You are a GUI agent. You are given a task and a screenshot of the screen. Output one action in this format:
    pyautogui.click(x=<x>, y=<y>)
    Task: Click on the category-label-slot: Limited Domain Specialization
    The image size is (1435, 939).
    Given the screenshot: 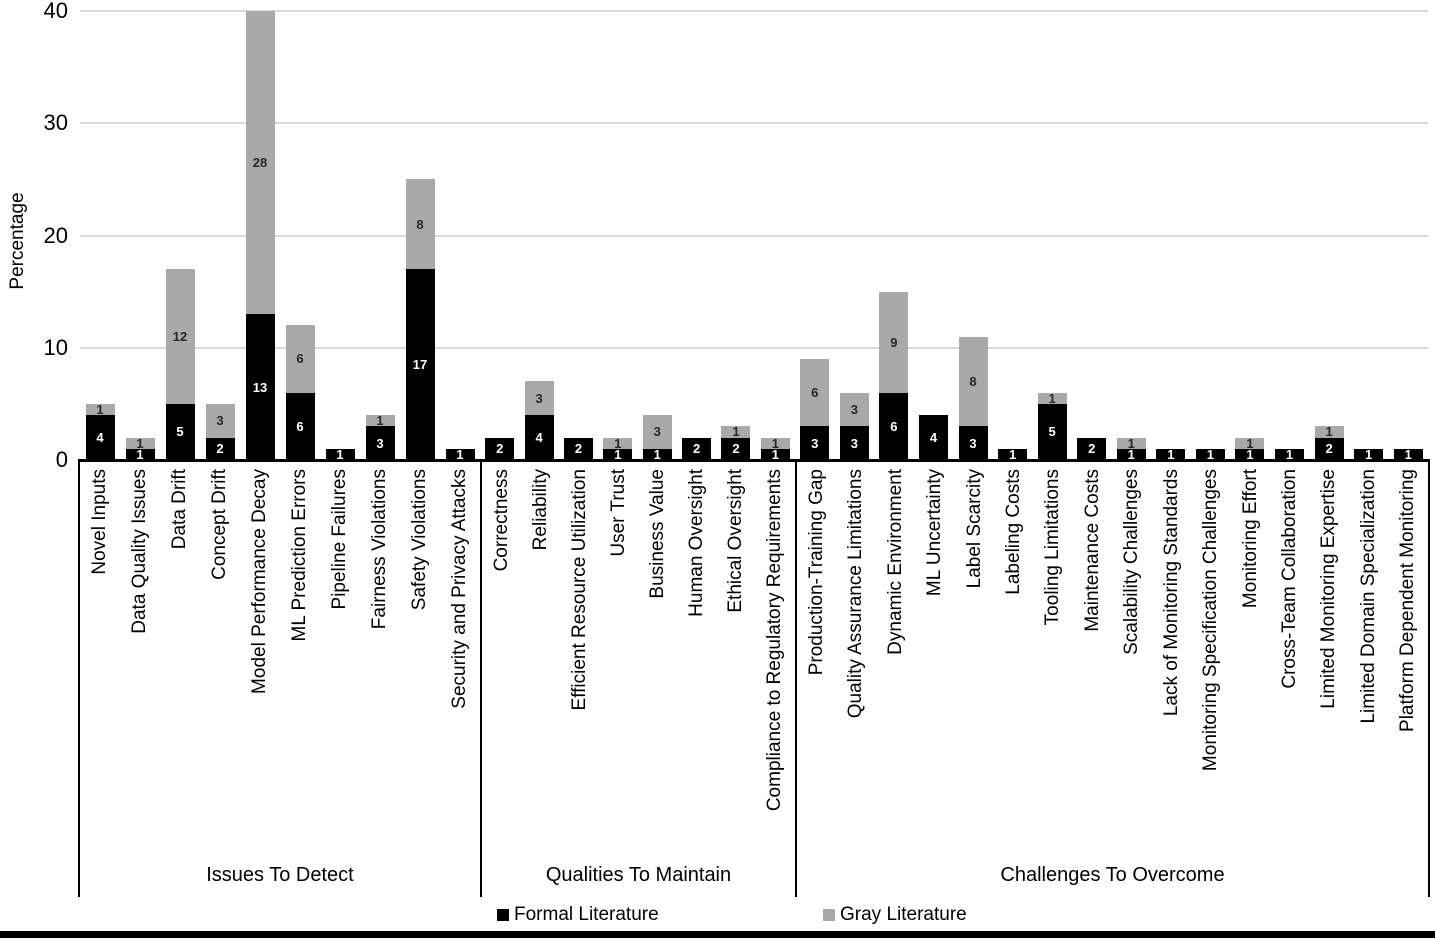 What is the action you would take?
    pyautogui.click(x=1368, y=679)
    